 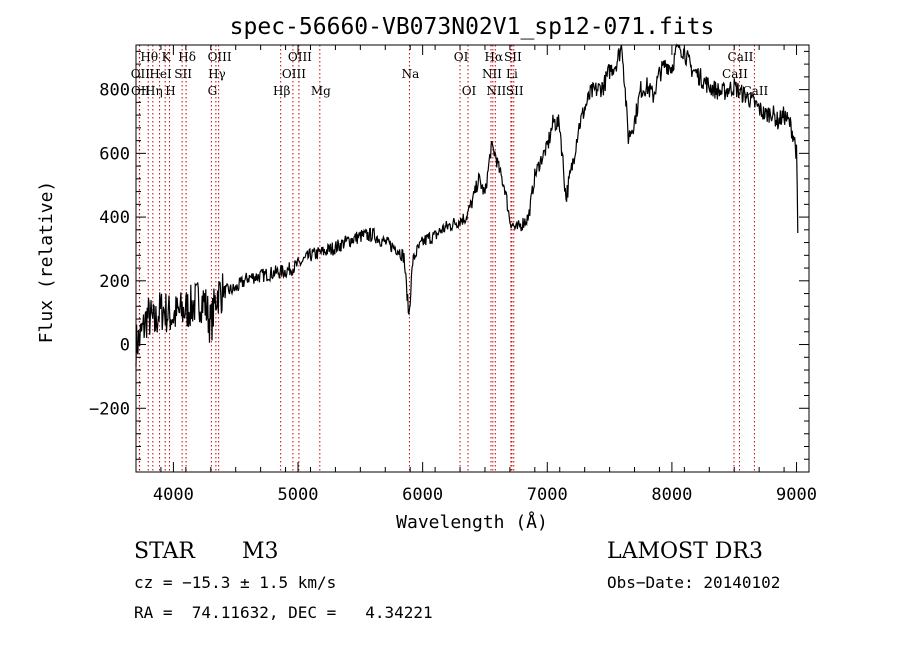 I want to click on line-label-6: H, so click(x=170, y=91).